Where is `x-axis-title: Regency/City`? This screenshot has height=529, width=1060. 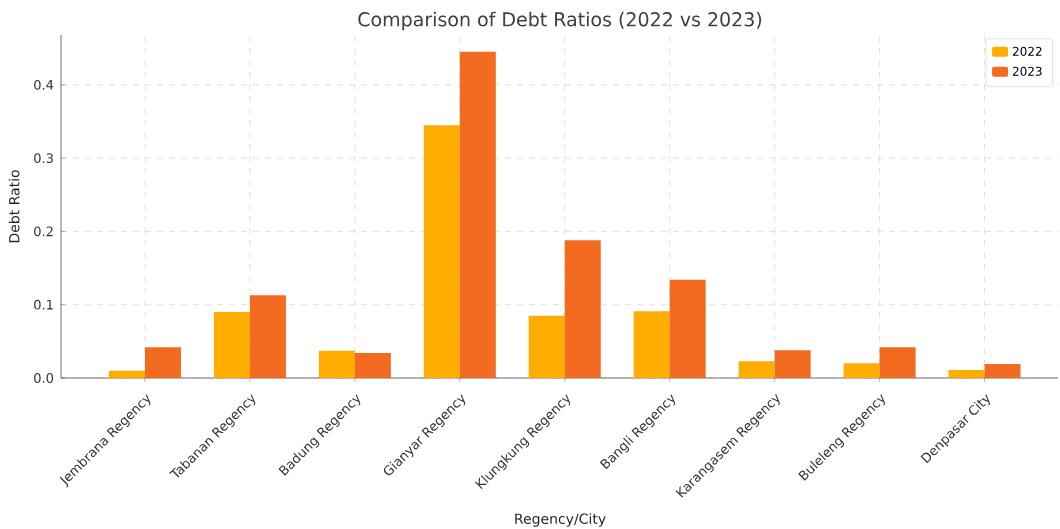
x-axis-title: Regency/City is located at coordinates (560, 520).